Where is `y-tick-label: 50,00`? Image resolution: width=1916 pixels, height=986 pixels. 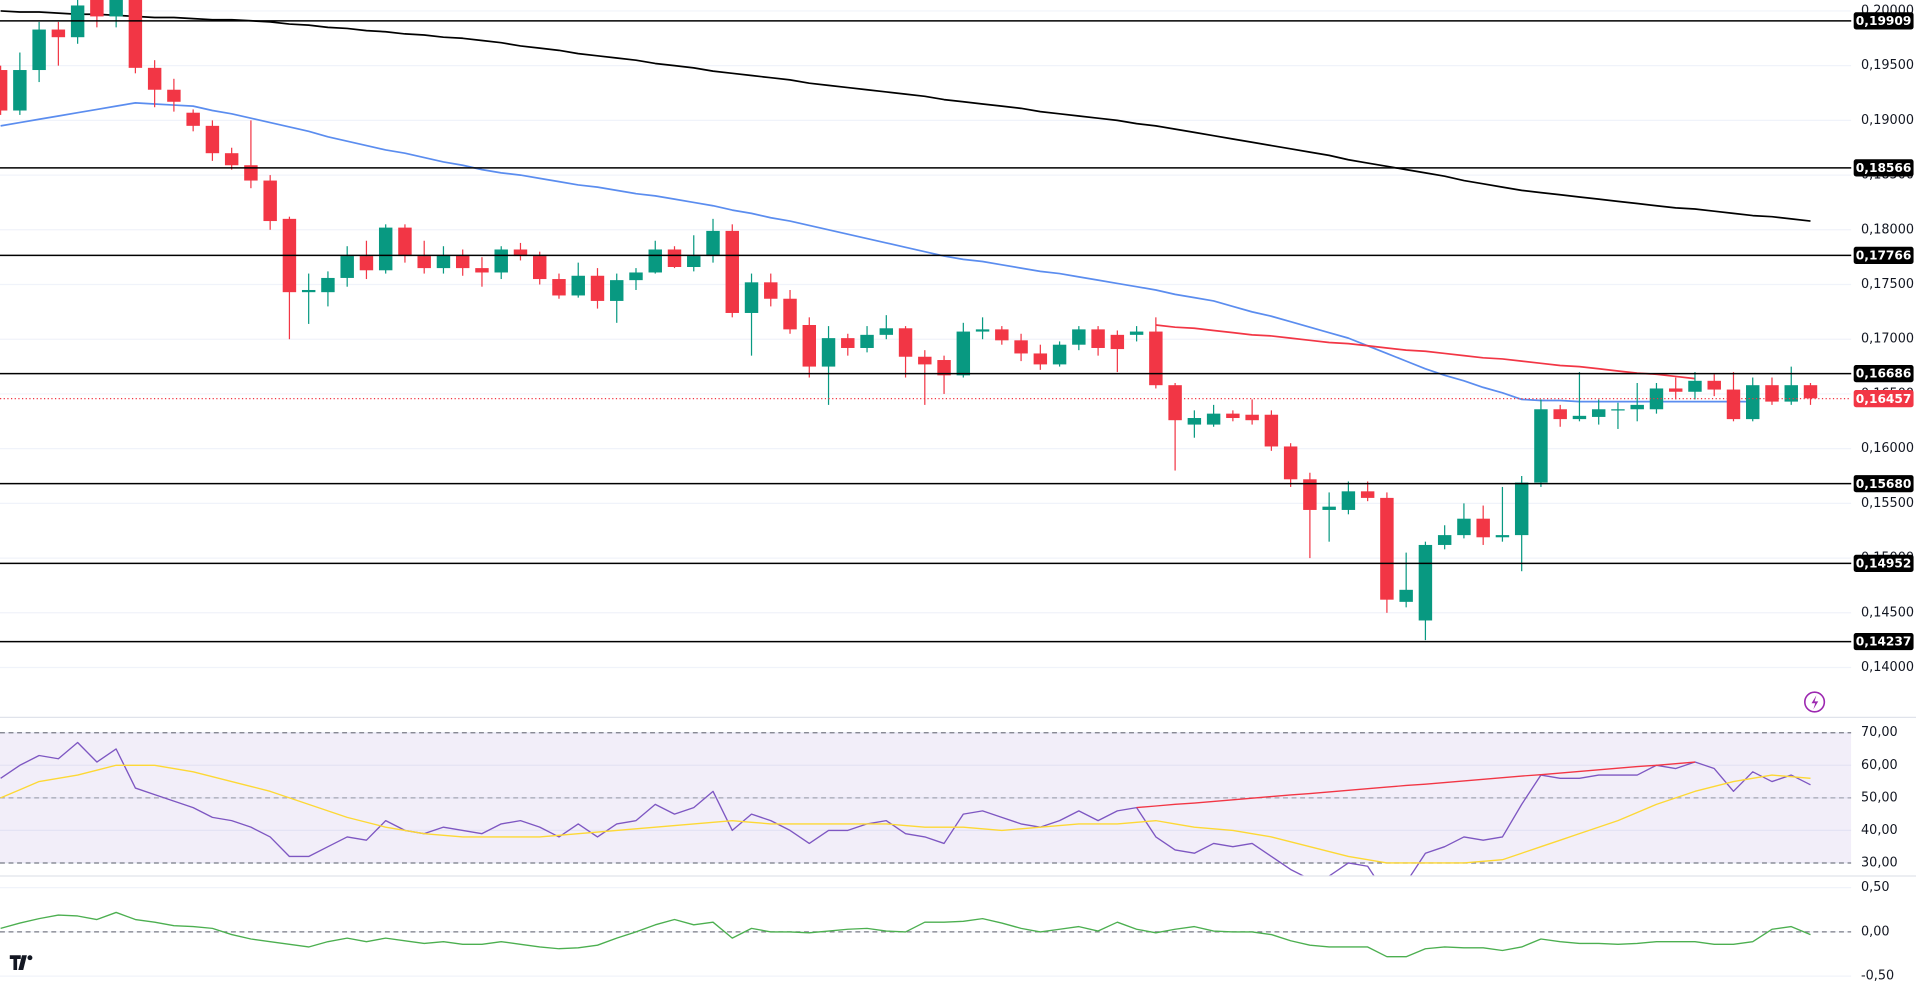
y-tick-label: 50,00 is located at coordinates (1879, 797).